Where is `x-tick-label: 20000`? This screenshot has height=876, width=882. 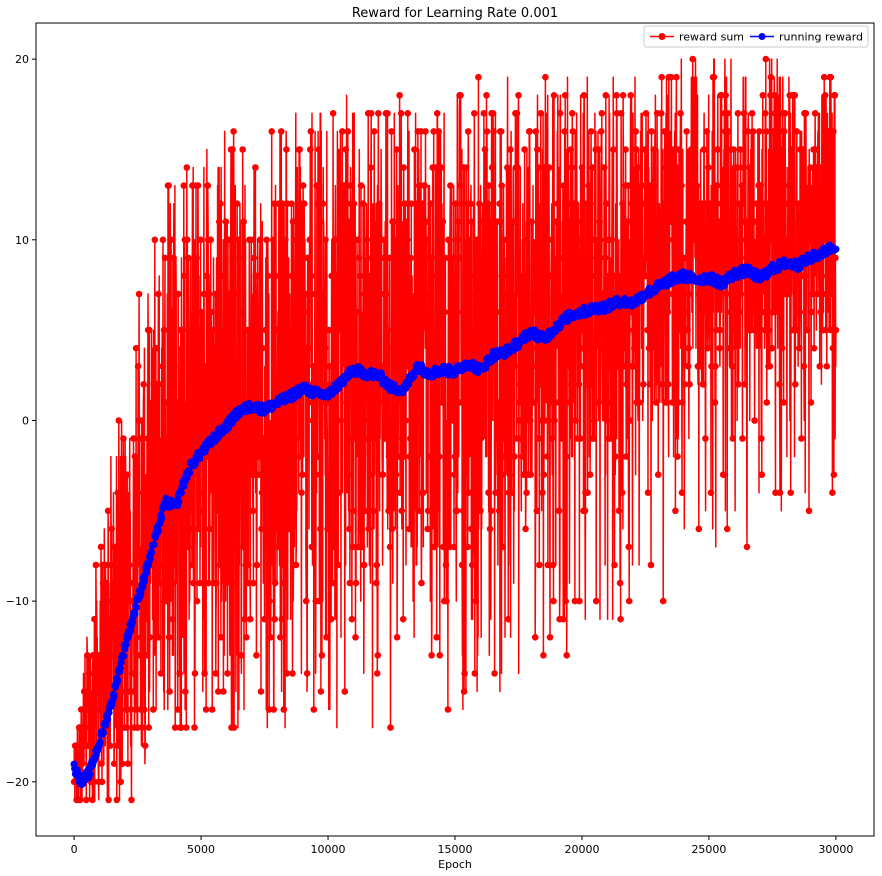
x-tick-label: 20000 is located at coordinates (581, 849).